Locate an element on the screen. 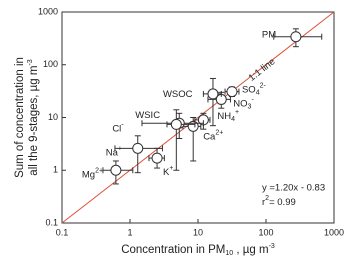  text-part: Sum of concentration in is located at coordinates (20, 117).